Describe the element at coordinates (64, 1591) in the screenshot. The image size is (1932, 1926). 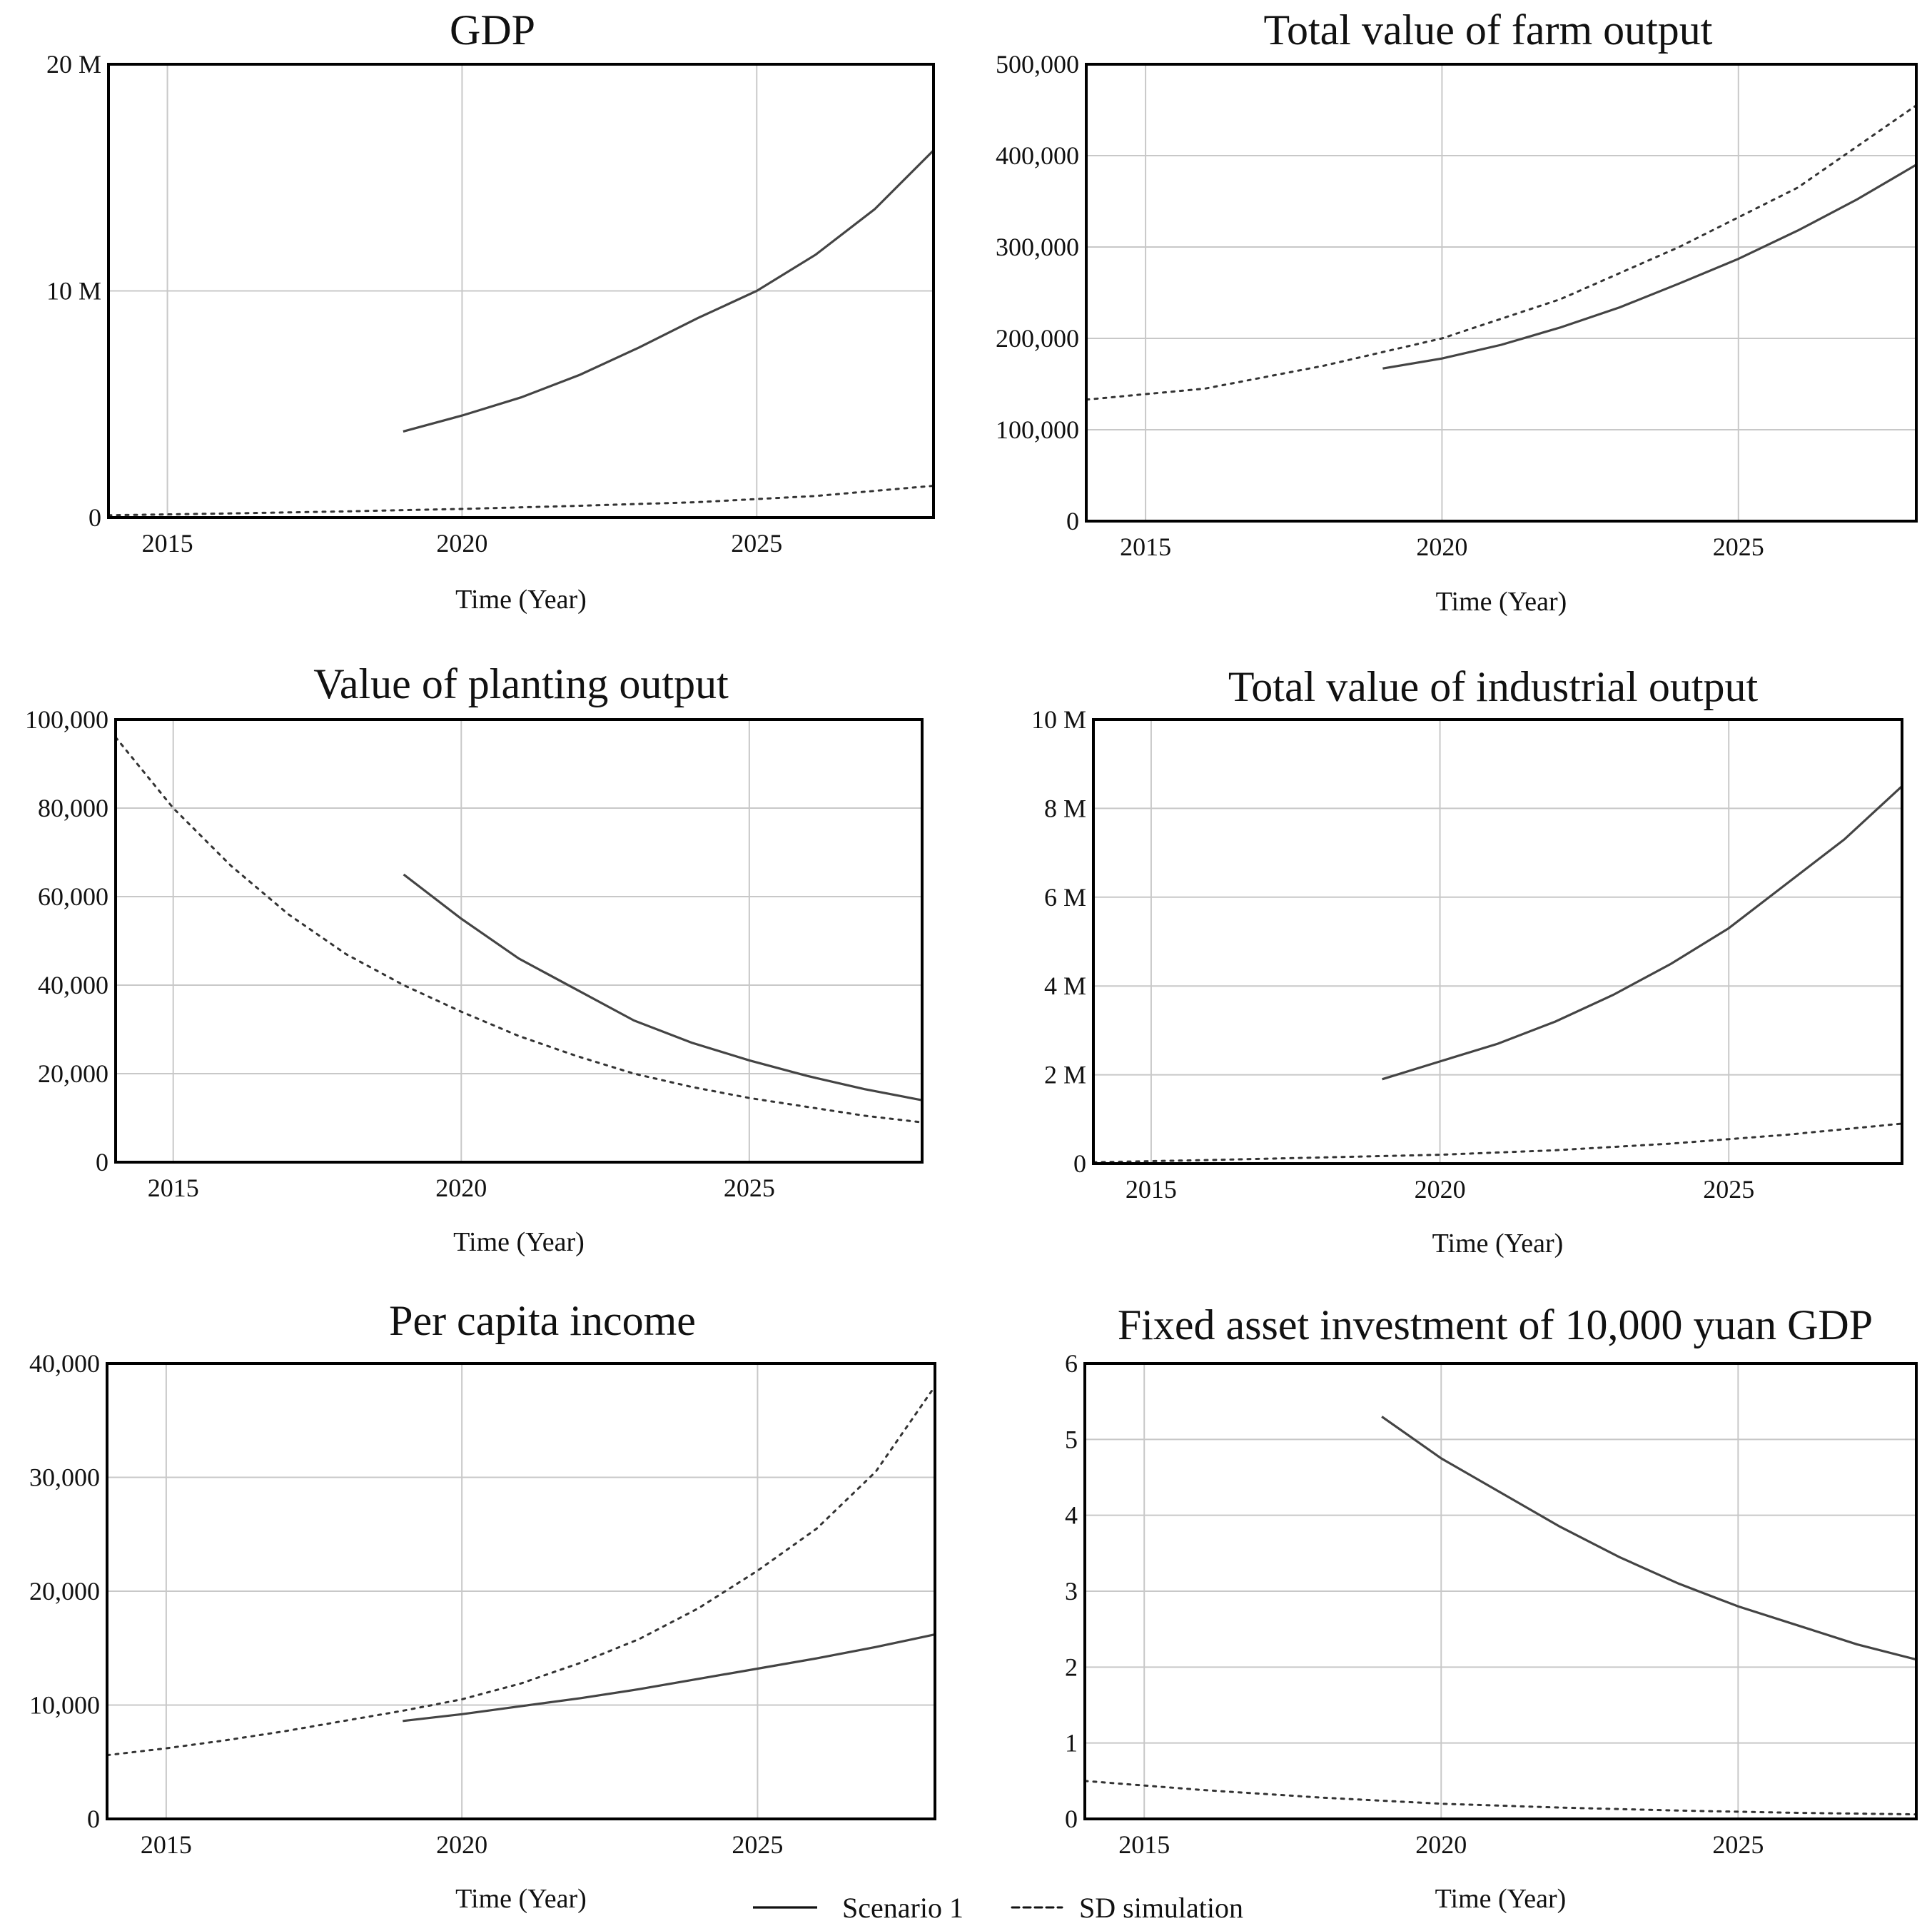
I see `chart-5-ytick-label-2: 20,000` at that location.